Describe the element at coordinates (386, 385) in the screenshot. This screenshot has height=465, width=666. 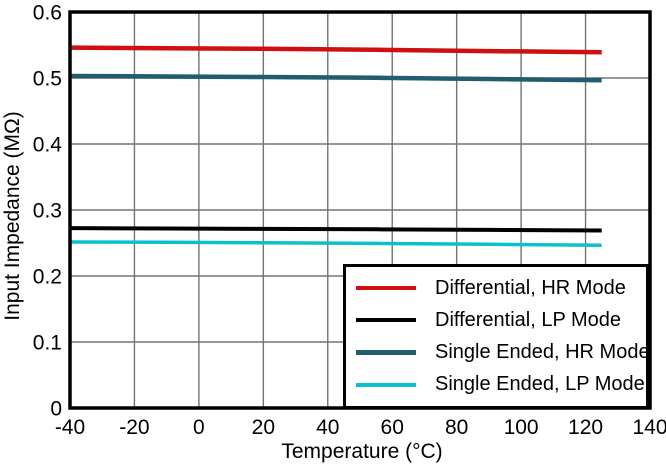
I see `legend-line-swatch-single-ended-lp` at that location.